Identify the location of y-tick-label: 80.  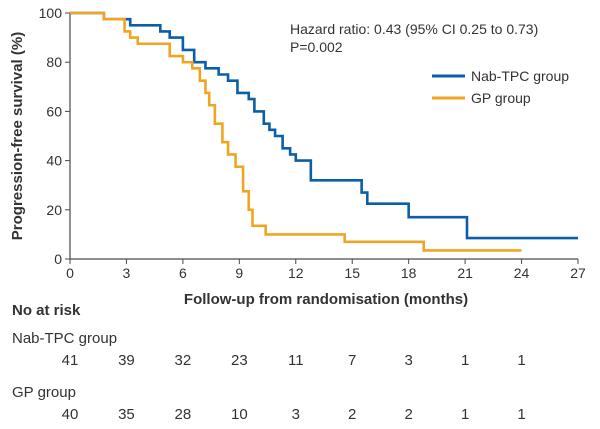
(54, 62).